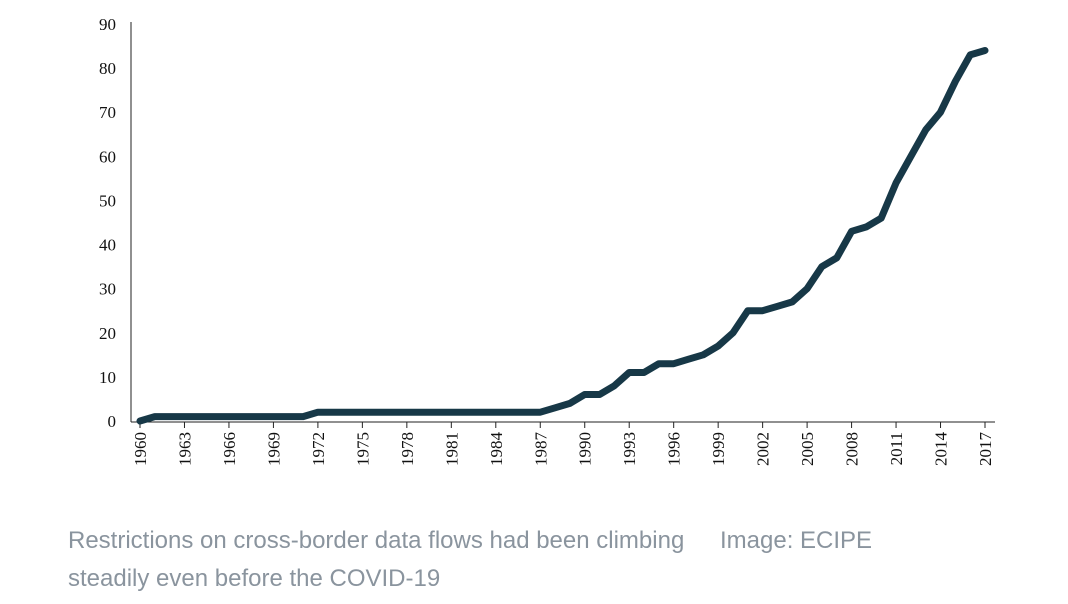 Image resolution: width=1068 pixels, height=604 pixels. Describe the element at coordinates (896, 448) in the screenshot. I see `x-tick-label: 2011` at that location.